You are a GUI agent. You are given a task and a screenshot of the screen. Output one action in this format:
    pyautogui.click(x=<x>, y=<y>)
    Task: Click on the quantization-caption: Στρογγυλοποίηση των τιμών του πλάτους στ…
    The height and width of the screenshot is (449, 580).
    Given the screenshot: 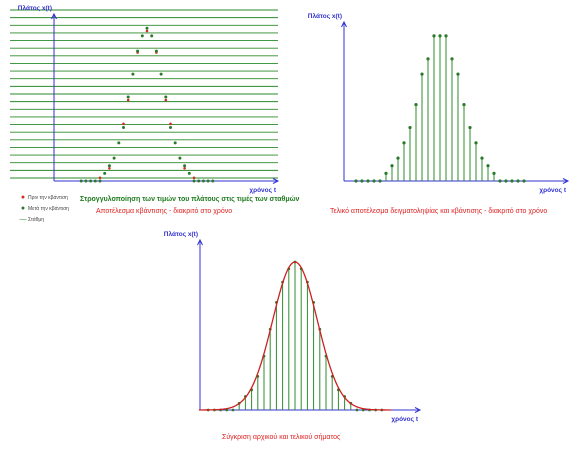 What is the action you would take?
    pyautogui.click(x=190, y=199)
    